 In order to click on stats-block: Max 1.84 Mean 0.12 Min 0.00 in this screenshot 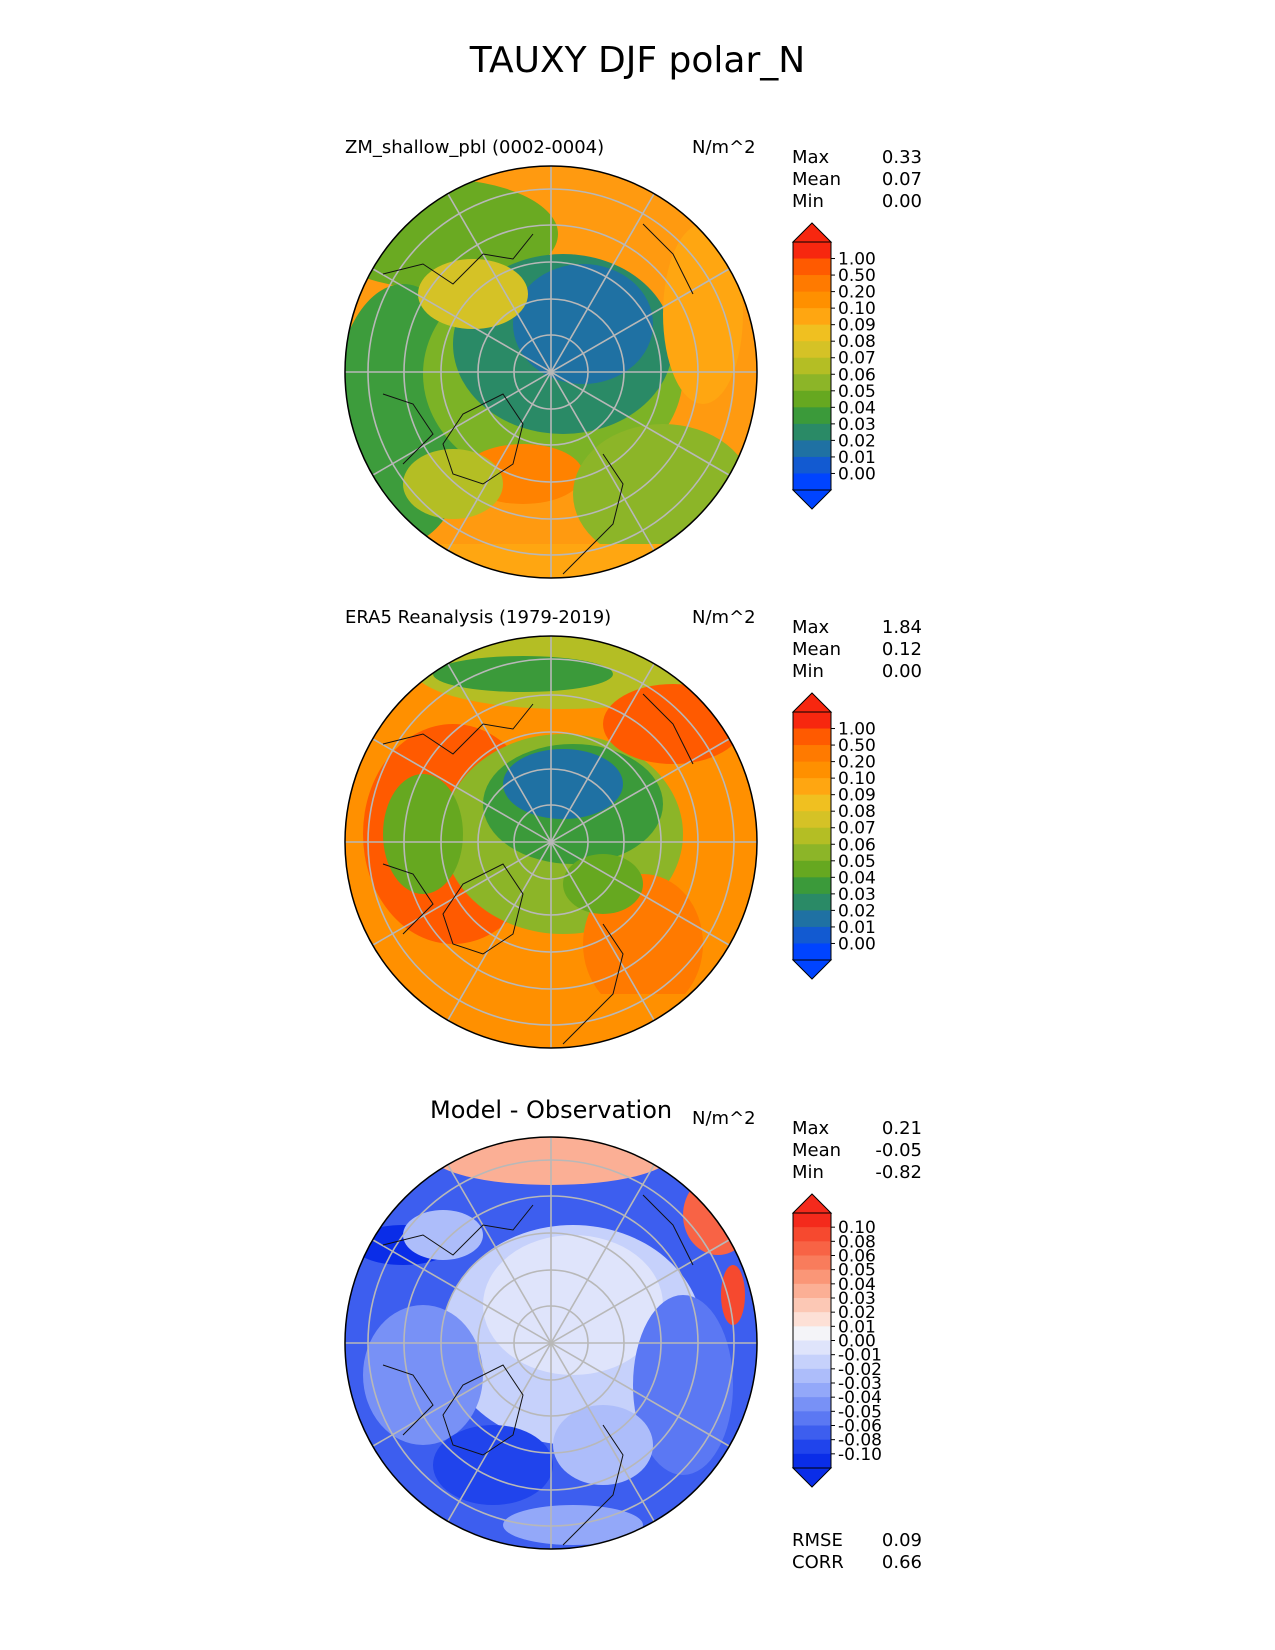, I will do `click(857, 650)`.